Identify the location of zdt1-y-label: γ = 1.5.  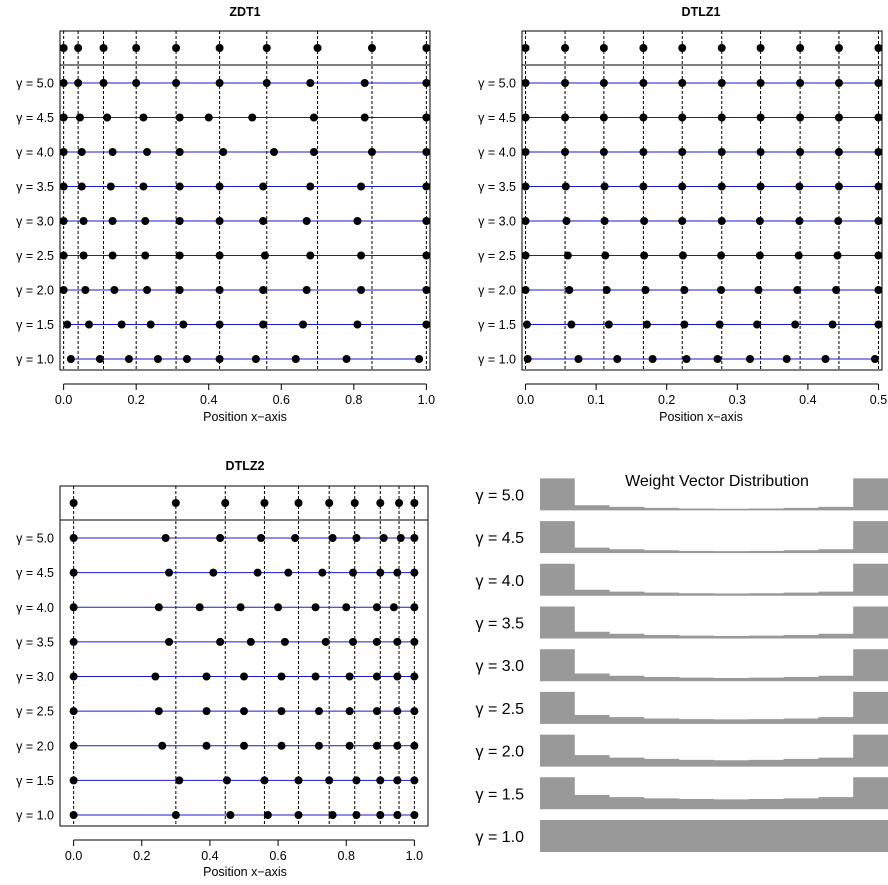
(35, 325).